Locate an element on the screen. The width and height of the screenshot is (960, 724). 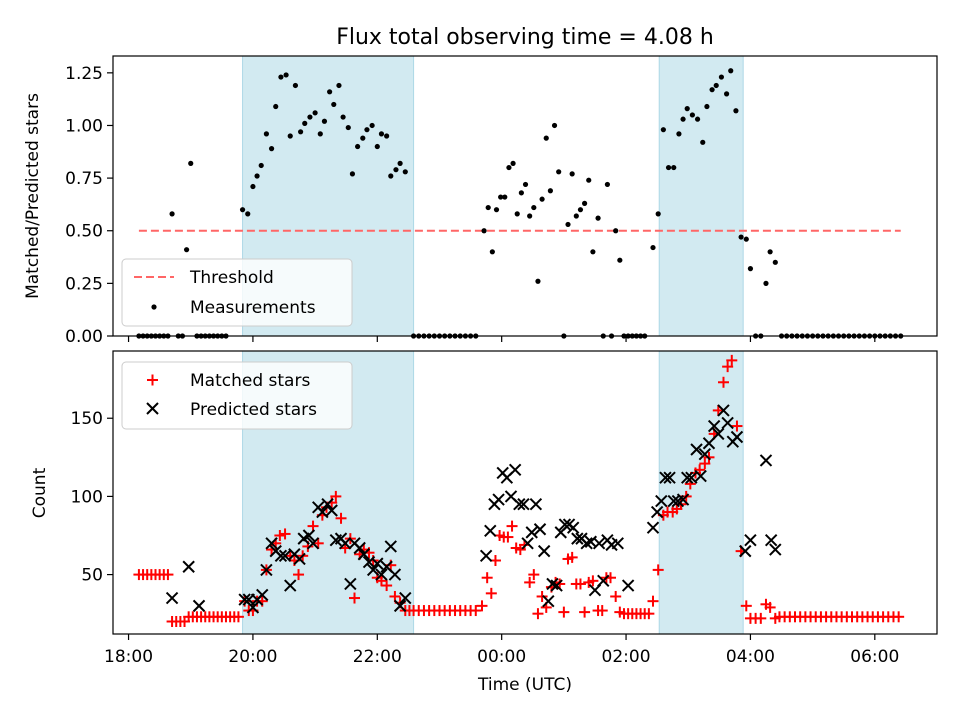
top-legend-box is located at coordinates (237, 292).